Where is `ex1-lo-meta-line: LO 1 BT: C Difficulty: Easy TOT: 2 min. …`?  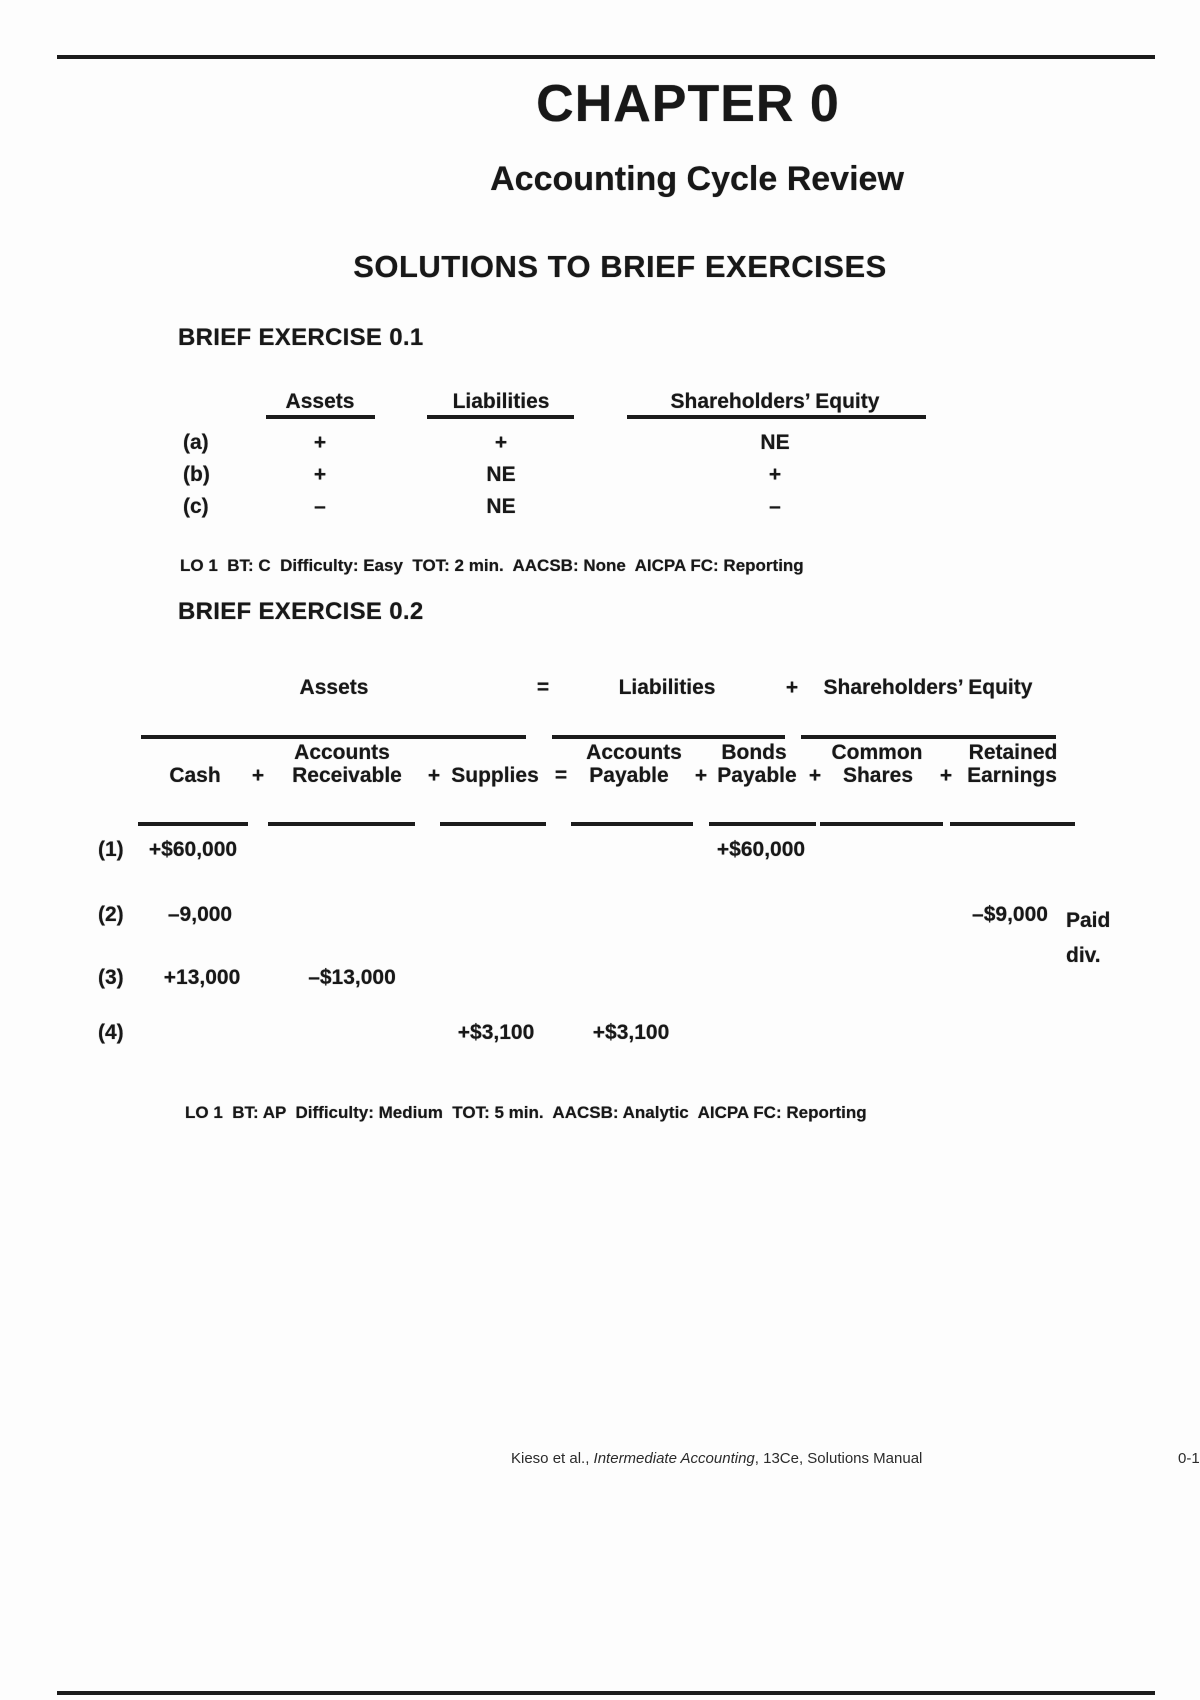 ex1-lo-meta-line: LO 1 BT: C Difficulty: Easy TOT: 2 min. … is located at coordinates (492, 565).